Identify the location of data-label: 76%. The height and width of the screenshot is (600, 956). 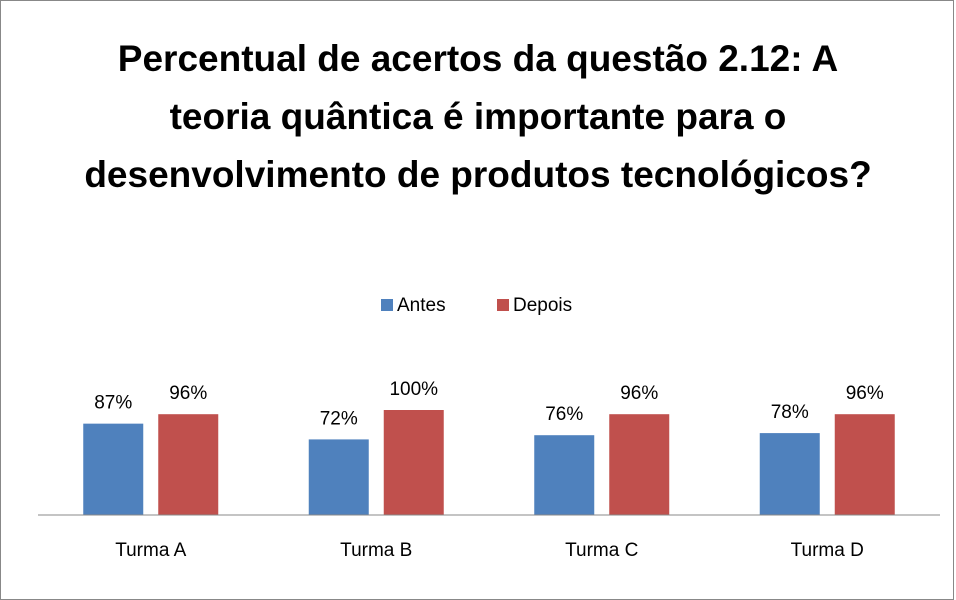
(564, 414).